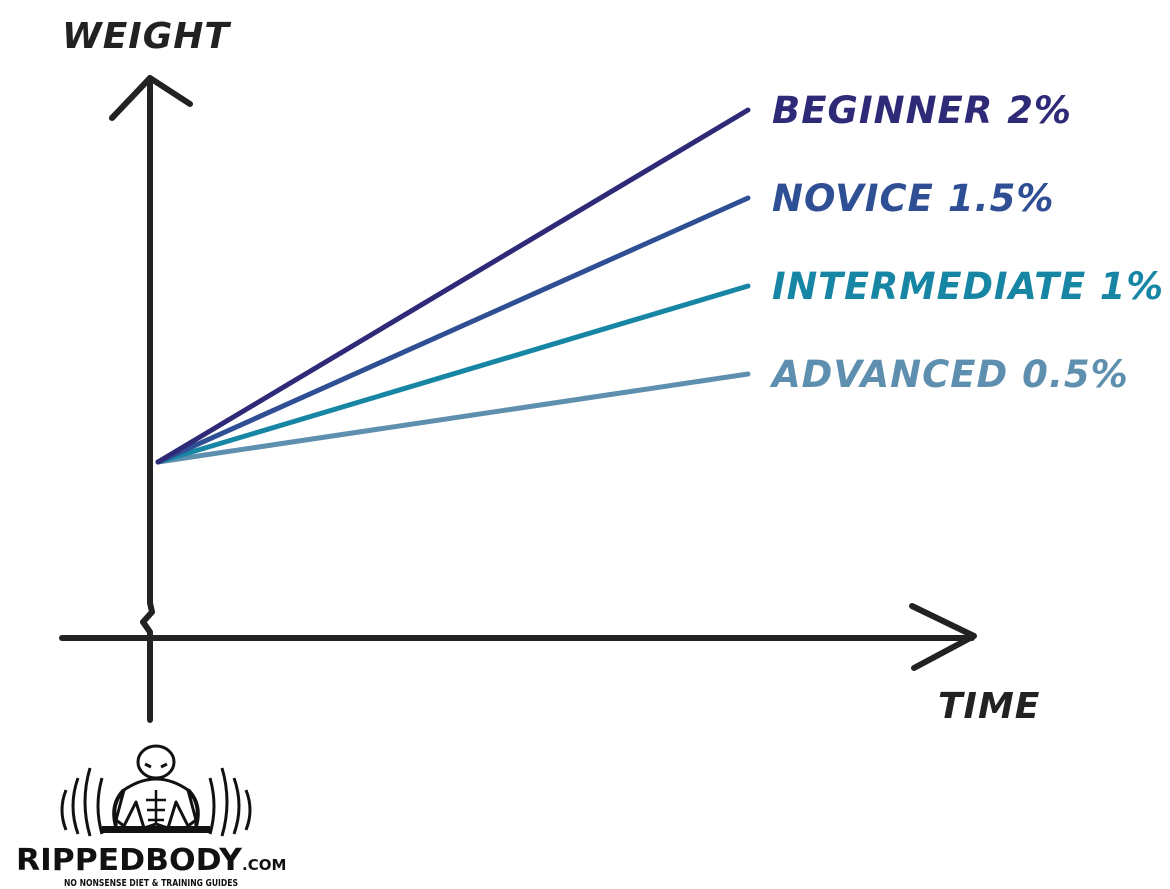 Image resolution: width=1170 pixels, height=889 pixels. I want to click on series-label-0: BEGINNER 2%, so click(922, 110).